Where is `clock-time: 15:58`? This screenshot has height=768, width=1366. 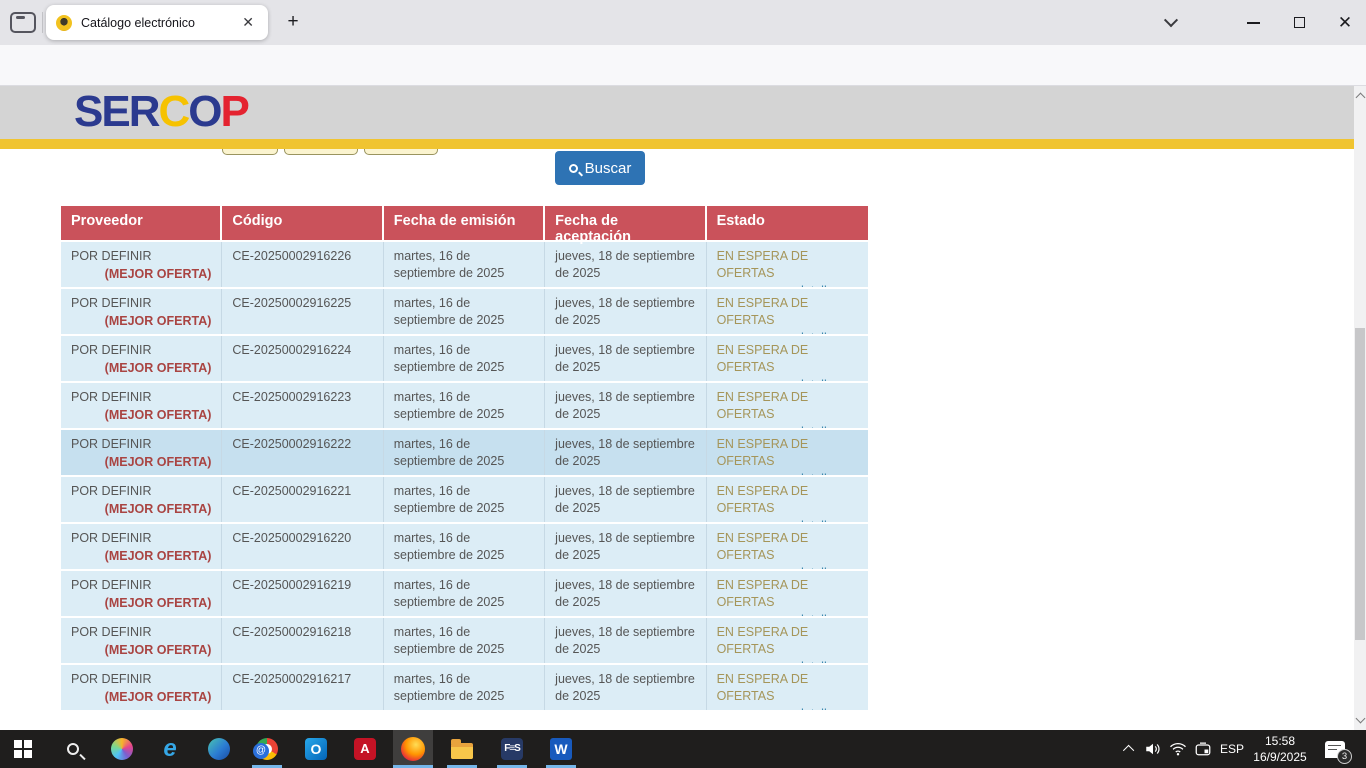
clock-time: 15:58 is located at coordinates (1279, 740).